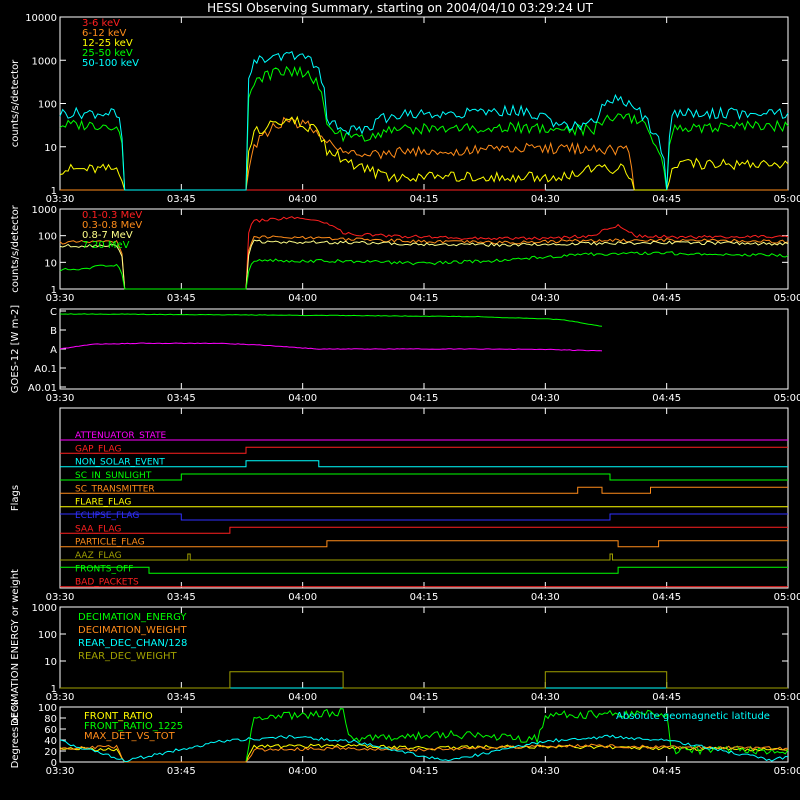  I want to click on legend-entry: 0.8-7 MeV, so click(107, 235).